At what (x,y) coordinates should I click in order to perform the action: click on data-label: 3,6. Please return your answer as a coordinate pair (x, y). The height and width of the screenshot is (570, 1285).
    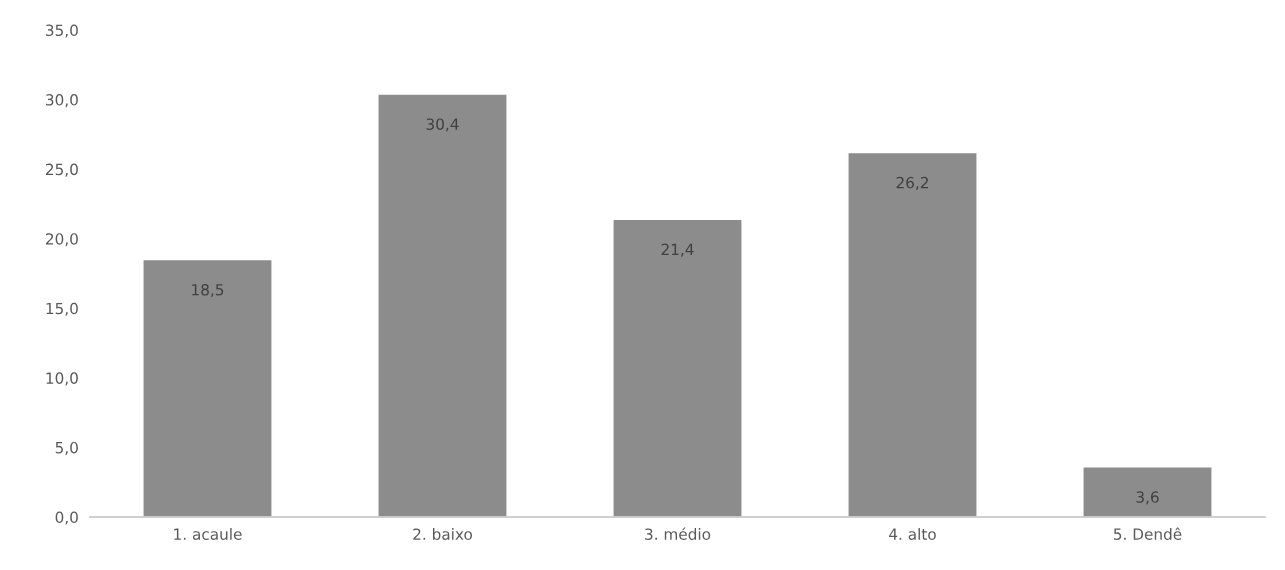
    Looking at the image, I should click on (1147, 498).